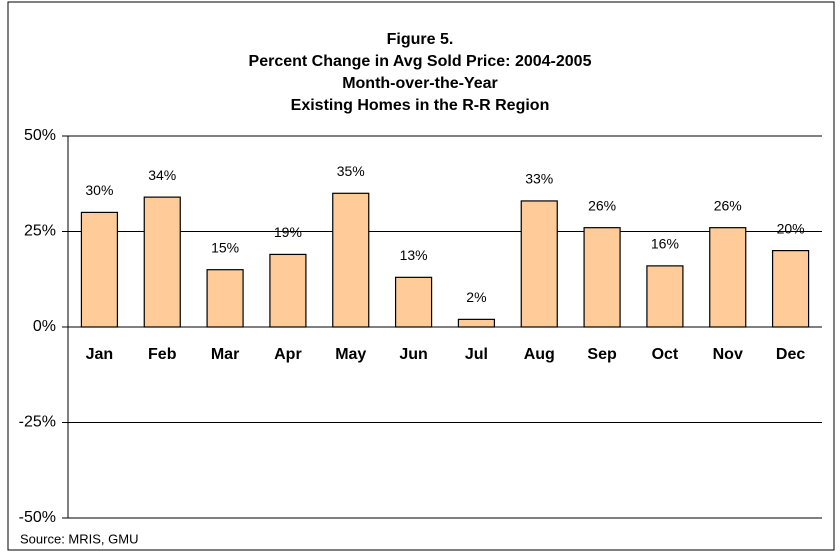  What do you see at coordinates (539, 179) in the screenshot?
I see `value-label: 33%` at bounding box center [539, 179].